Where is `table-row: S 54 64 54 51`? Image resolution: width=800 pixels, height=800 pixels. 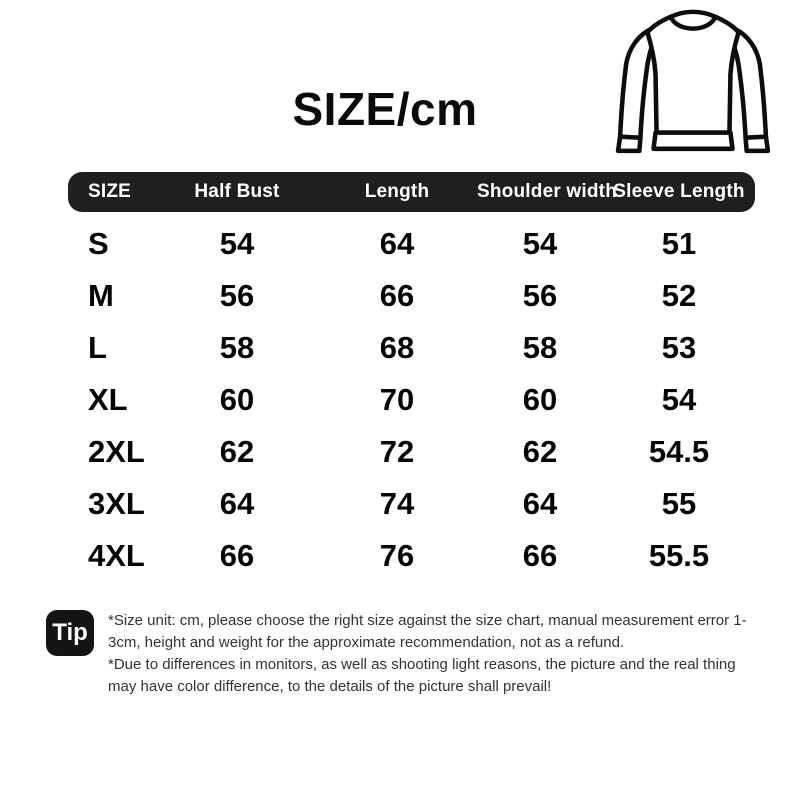
table-row: S 54 64 54 51 is located at coordinates (411, 244).